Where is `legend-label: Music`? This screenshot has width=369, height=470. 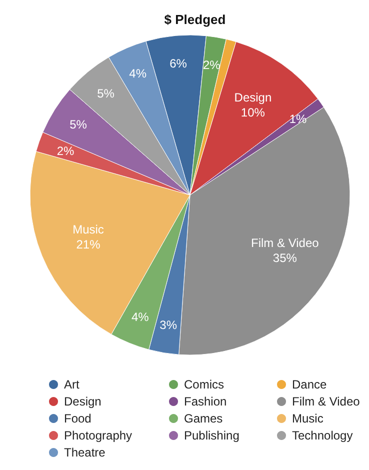
legend-label: Music is located at coordinates (308, 419).